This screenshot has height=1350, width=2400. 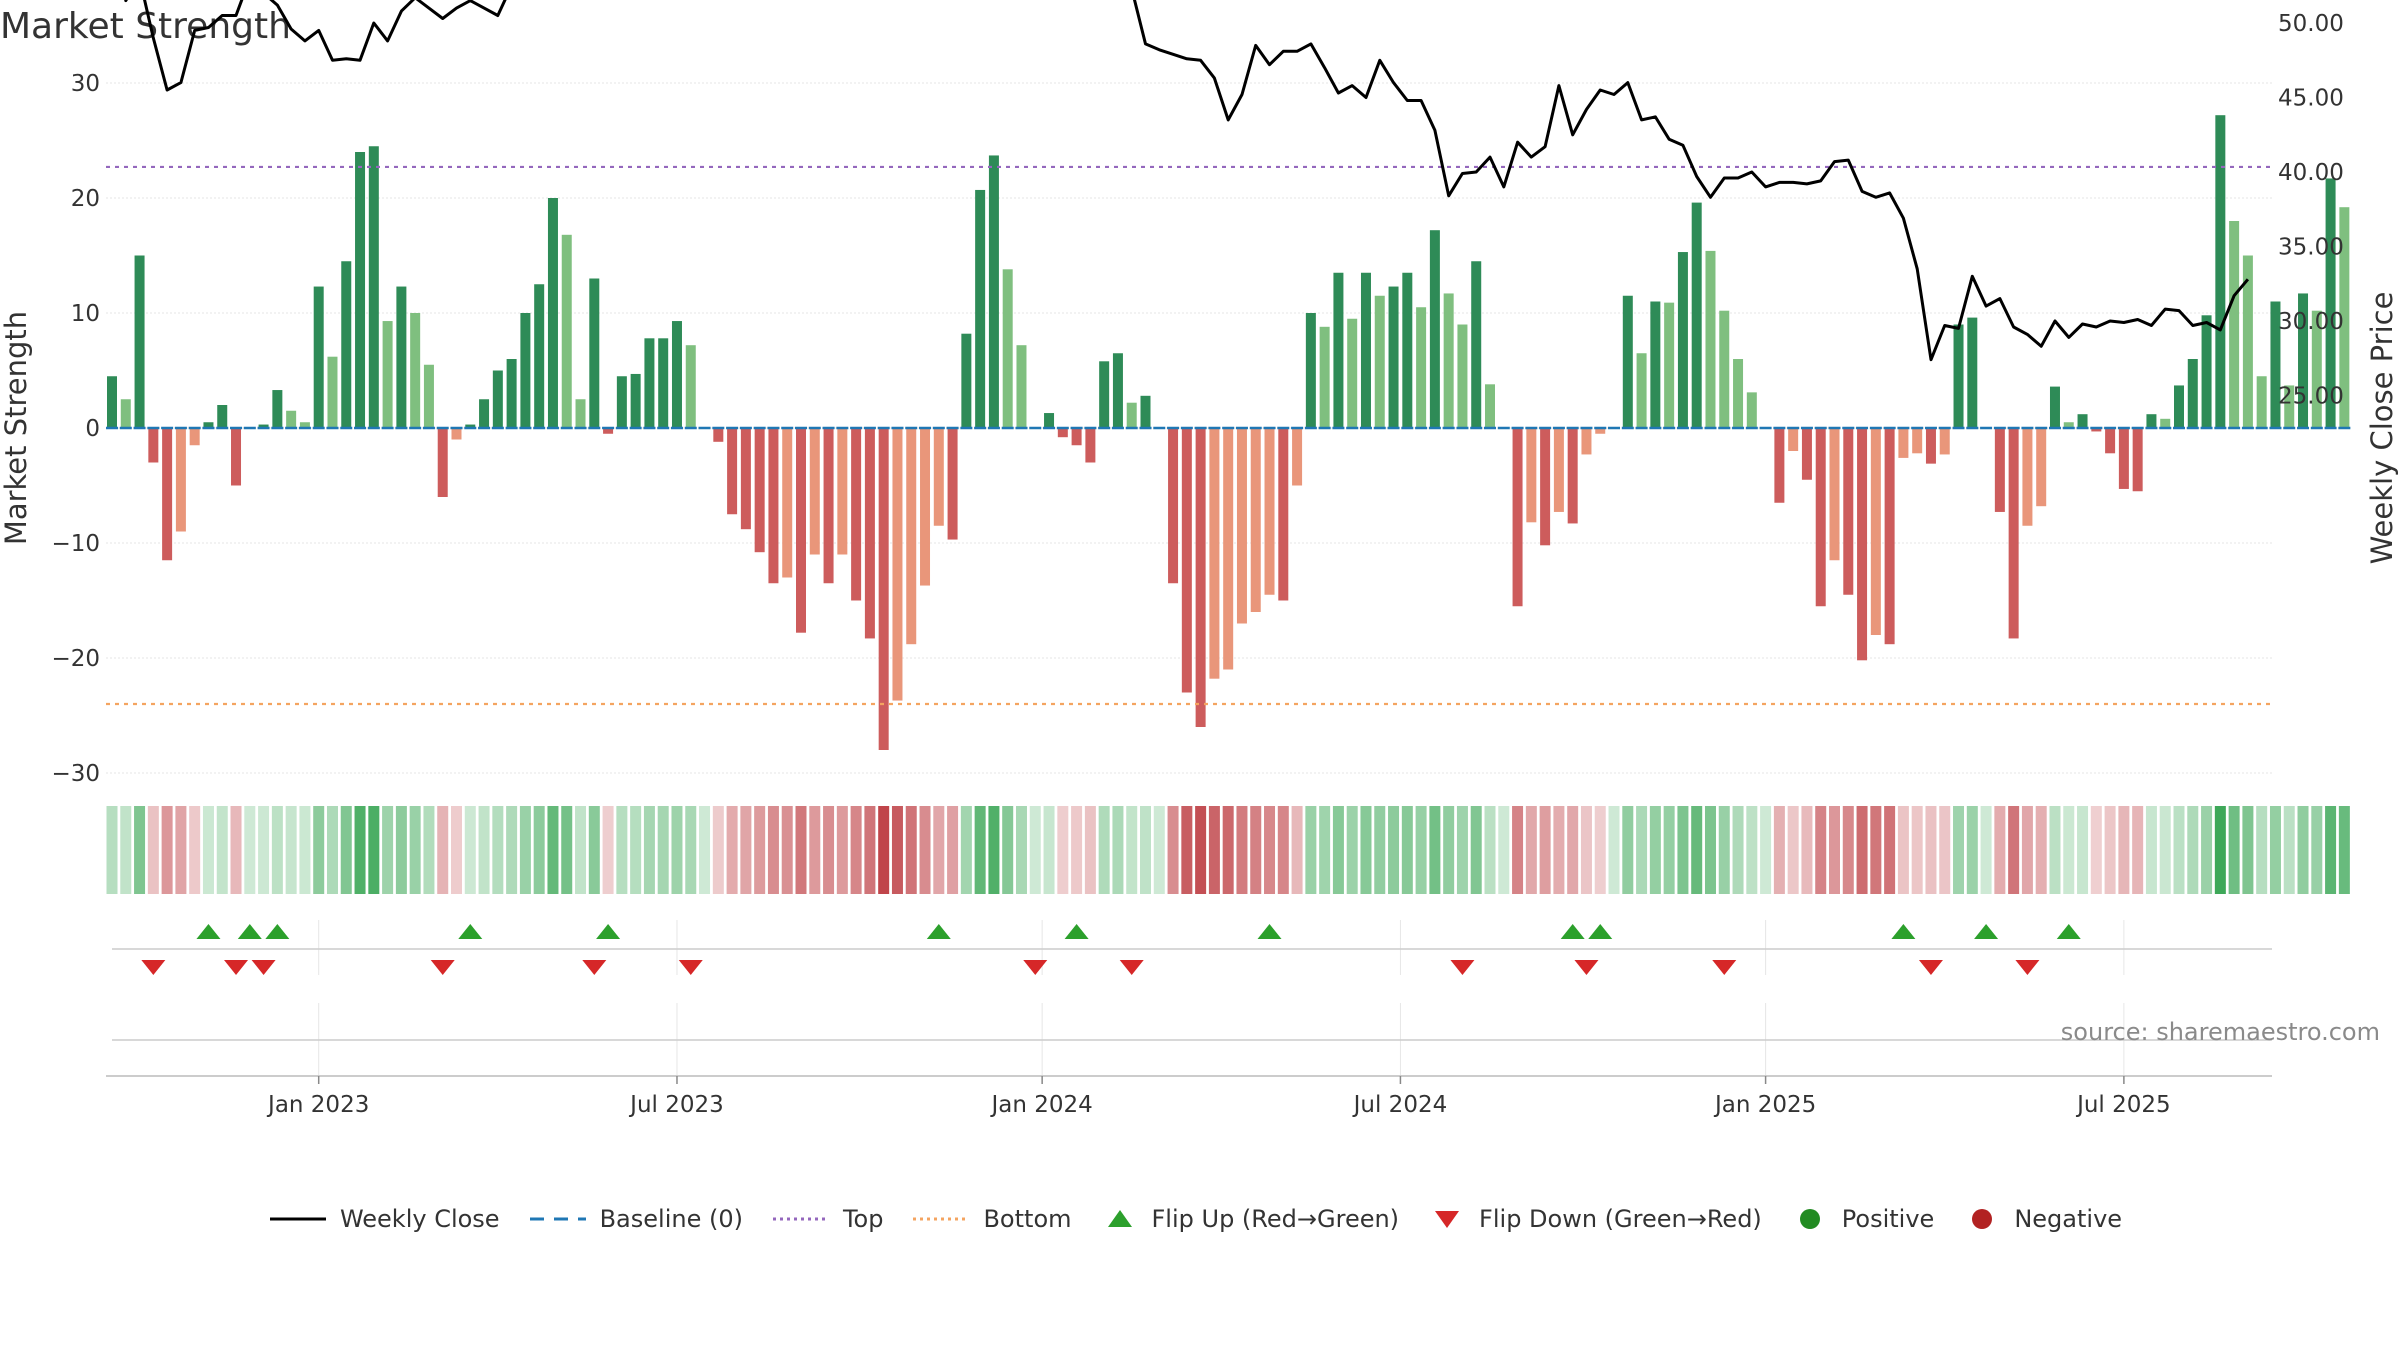 I want to click on legend-positive: Positive, so click(x=1862, y=1219).